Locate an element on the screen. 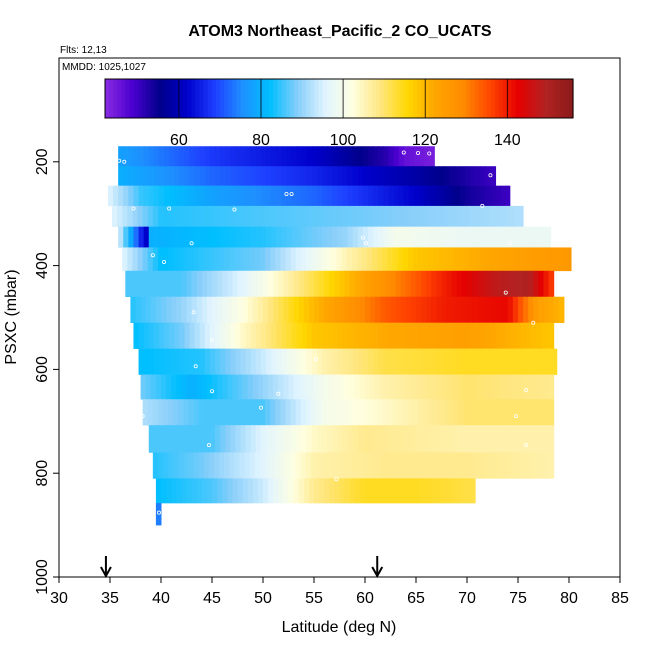 This screenshot has height=650, width=650. latitude-marker-arrowhead is located at coordinates (377, 572).